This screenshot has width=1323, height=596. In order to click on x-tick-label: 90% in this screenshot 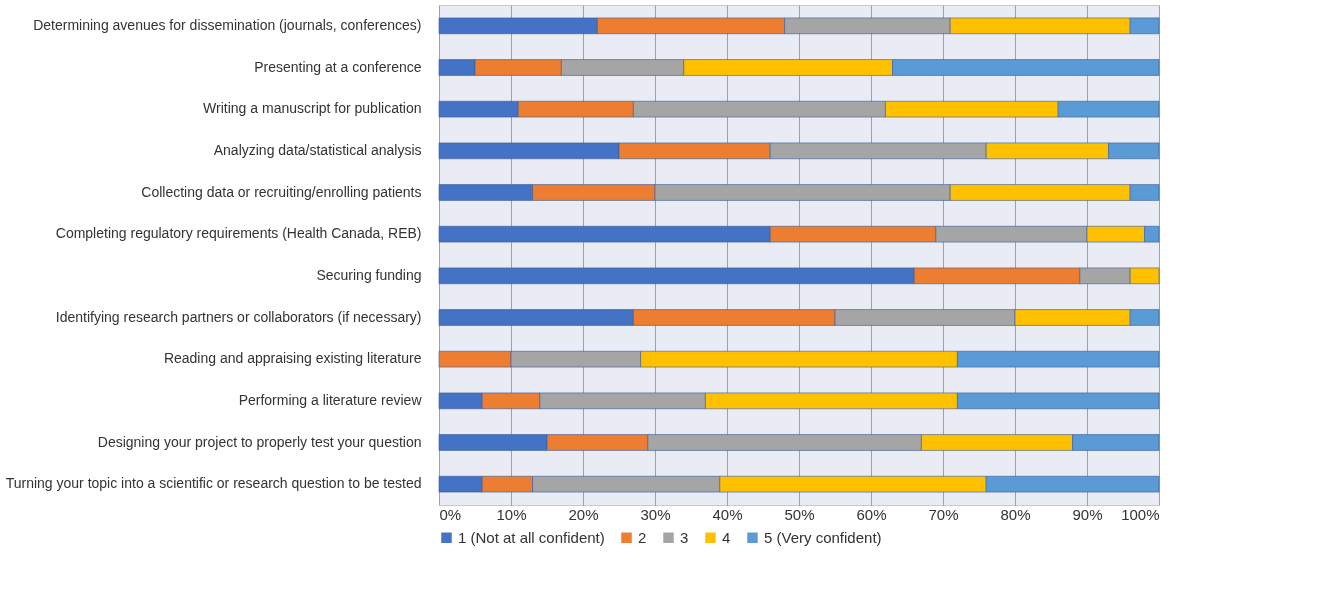, I will do `click(1087, 514)`.